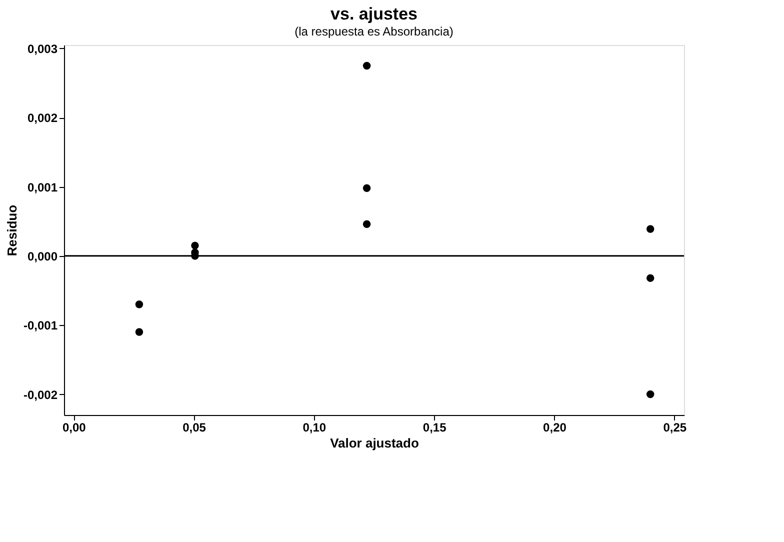 The image size is (784, 542). I want to click on x-tick-label: 0,10, so click(314, 427).